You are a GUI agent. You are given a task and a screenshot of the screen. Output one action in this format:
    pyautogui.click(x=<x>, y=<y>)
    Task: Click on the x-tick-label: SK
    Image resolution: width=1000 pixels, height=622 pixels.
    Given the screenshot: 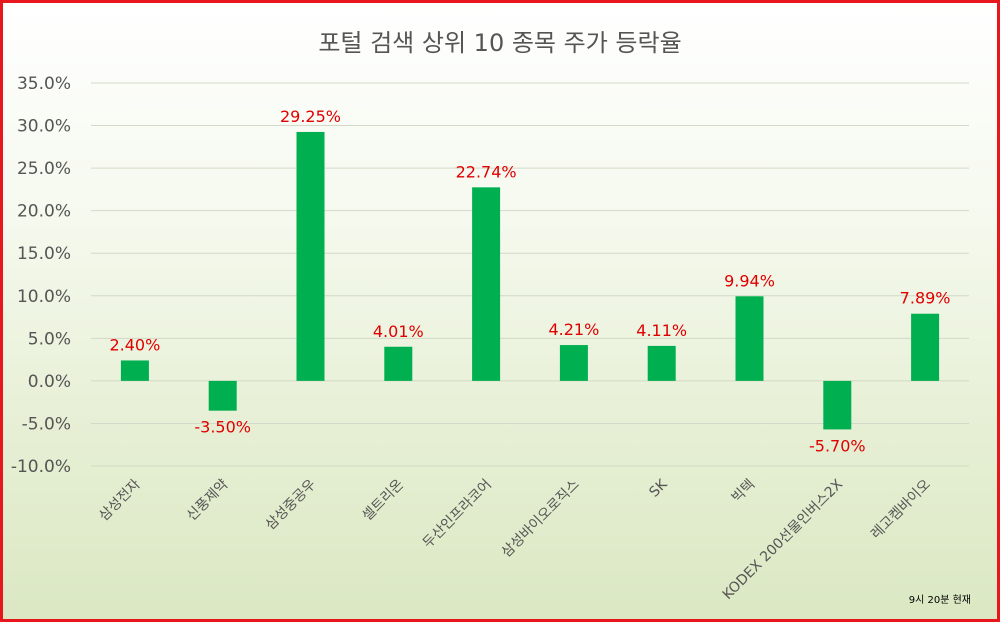 What is the action you would take?
    pyautogui.click(x=658, y=488)
    